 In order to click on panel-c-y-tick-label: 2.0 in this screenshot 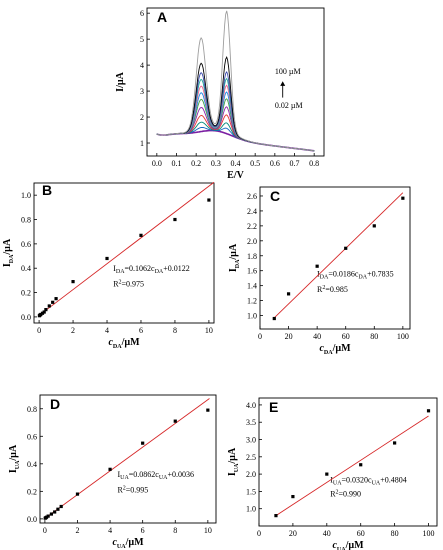, I will do `click(252, 241)`.